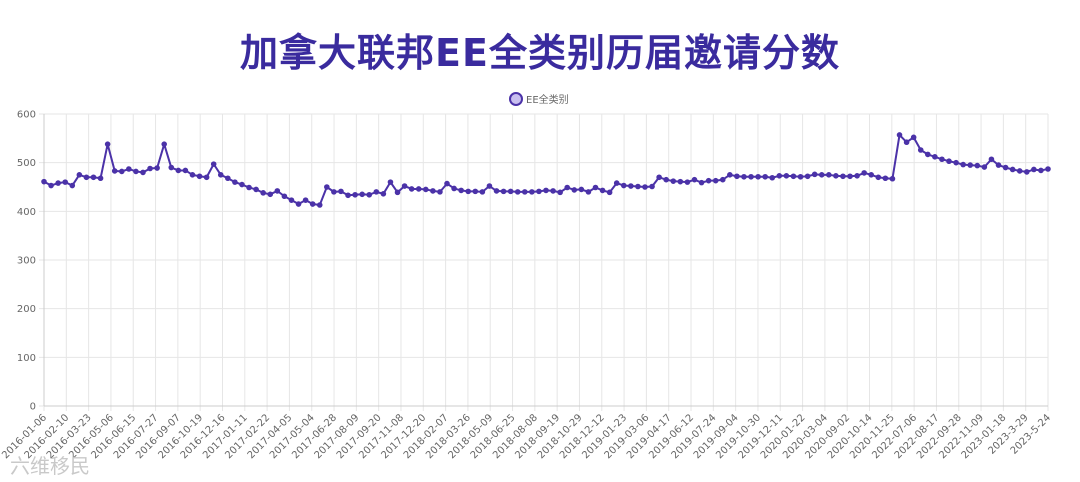  I want to click on series, so click(546, 170).